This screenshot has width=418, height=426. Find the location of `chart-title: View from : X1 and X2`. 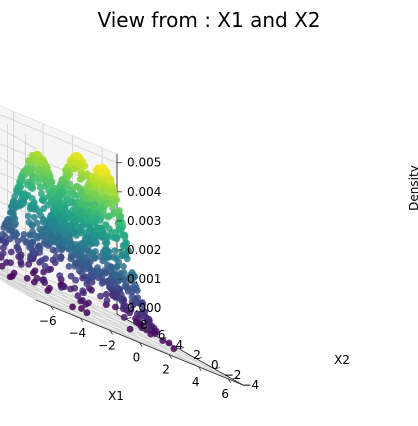

chart-title: View from : X1 and X2 is located at coordinates (208, 20).